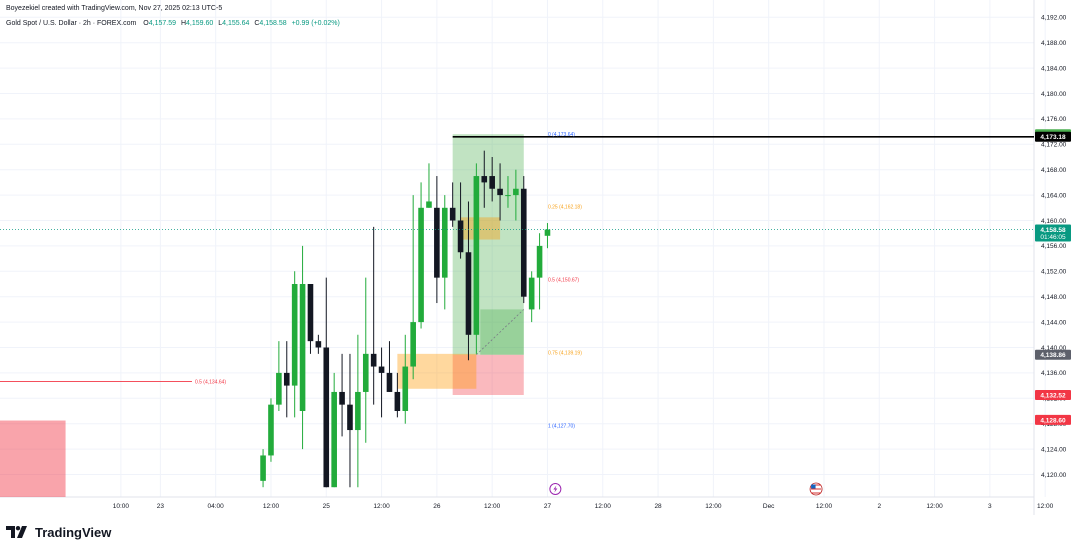 The height and width of the screenshot is (549, 1080). I want to click on time-axis-label: 28, so click(658, 506).